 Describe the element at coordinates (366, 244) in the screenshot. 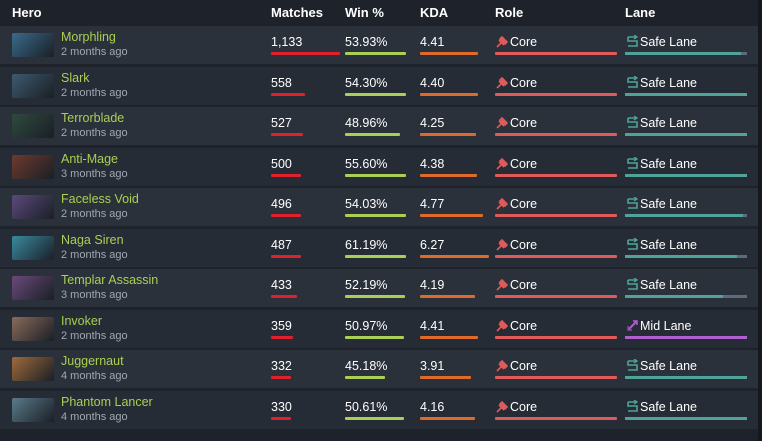

I see `winrate-value: 61.19%` at that location.